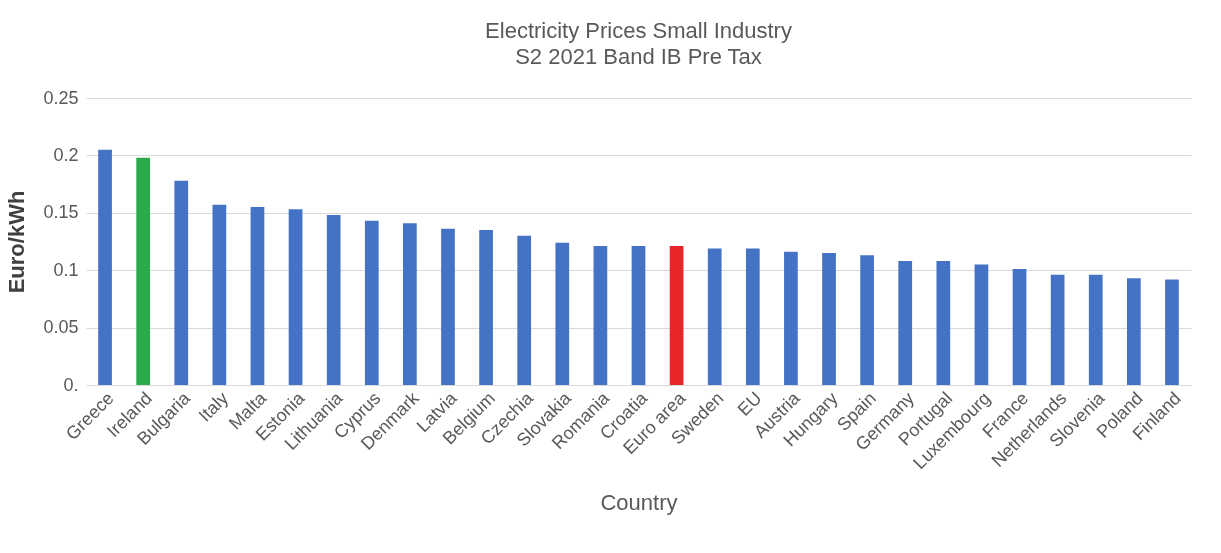 The height and width of the screenshot is (553, 1221). What do you see at coordinates (61, 327) in the screenshot?
I see `y-tick-label: 0.05` at bounding box center [61, 327].